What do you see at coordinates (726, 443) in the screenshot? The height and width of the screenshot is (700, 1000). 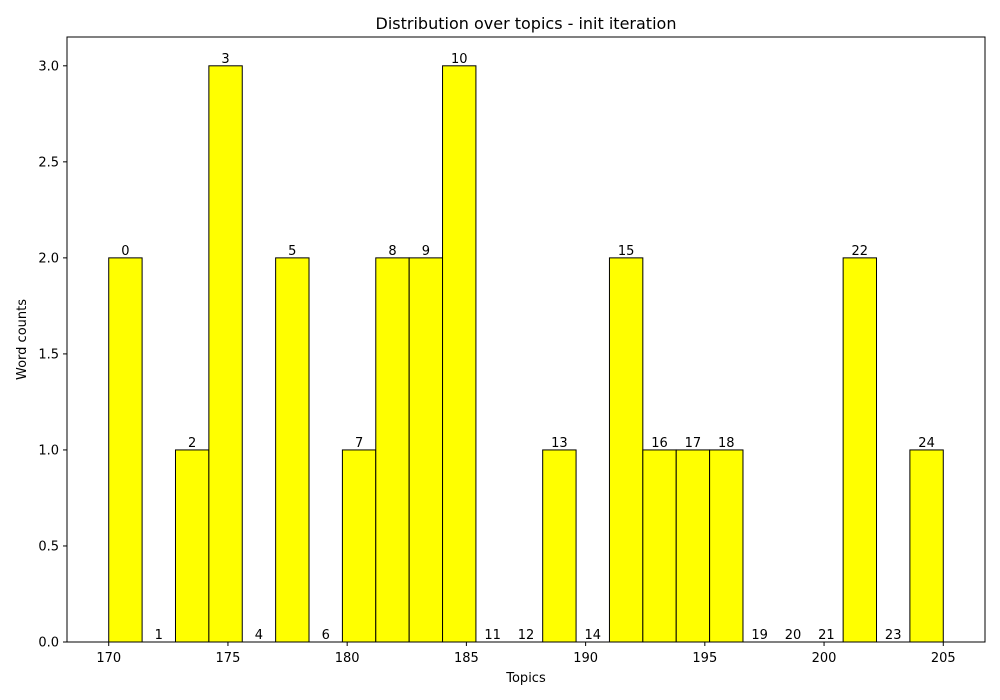 I see `bar-label-18: 18` at bounding box center [726, 443].